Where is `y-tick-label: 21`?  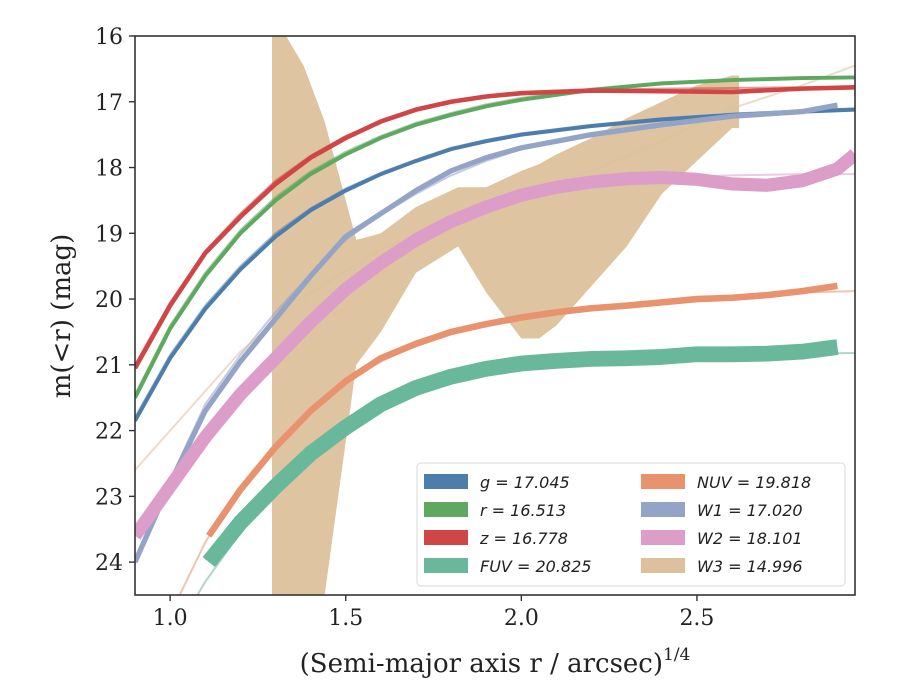
y-tick-label: 21 is located at coordinates (109, 366).